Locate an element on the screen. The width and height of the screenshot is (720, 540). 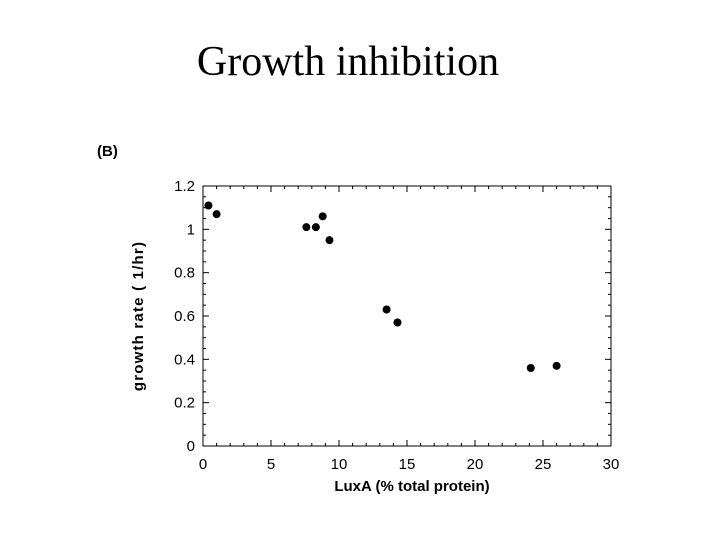
y-tick-label: 0 is located at coordinates (191, 446).